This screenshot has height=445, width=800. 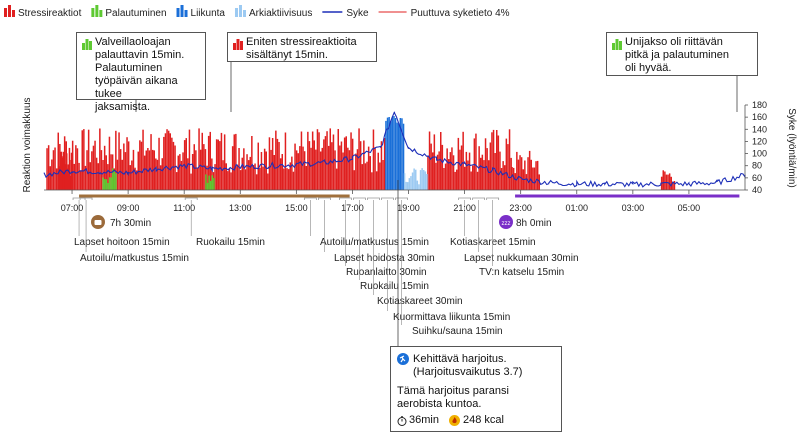 What do you see at coordinates (357, 13) in the screenshot?
I see `legend-label: Syke` at bounding box center [357, 13].